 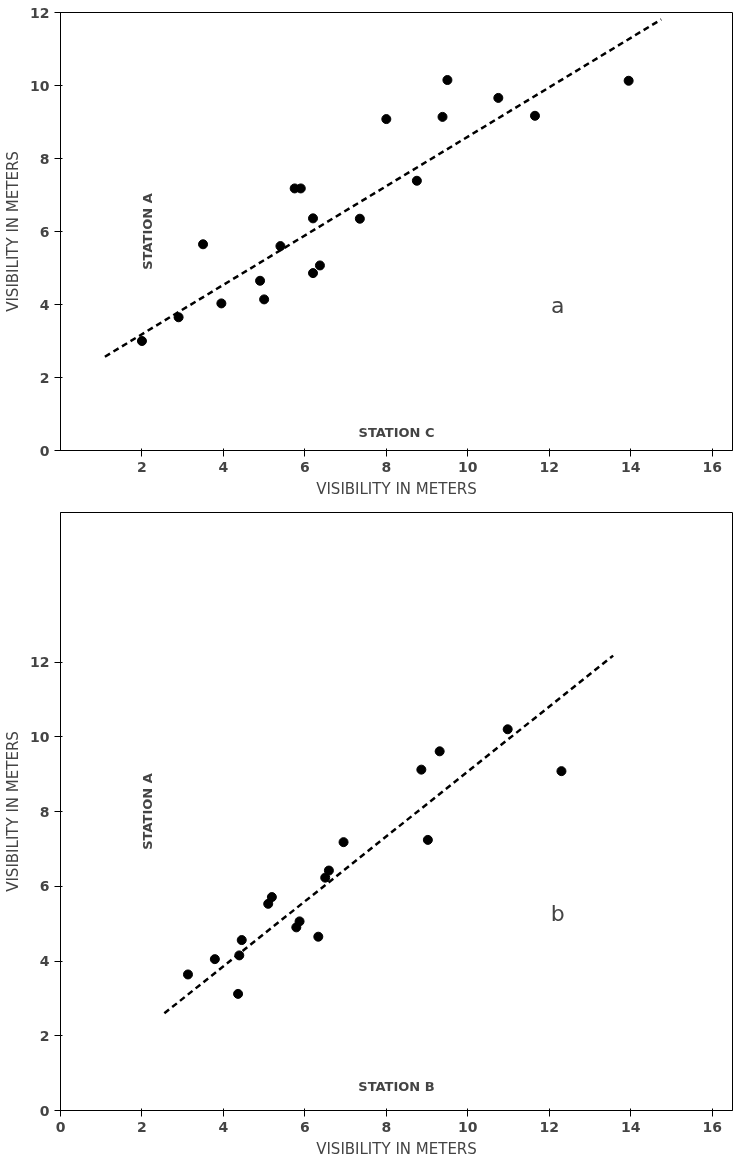 What do you see at coordinates (396, 433) in the screenshot?
I see `annotation: STATION C` at bounding box center [396, 433].